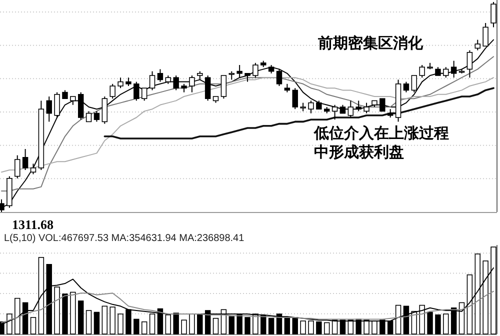 This screenshot has height=336, width=500. I want to click on annotation: 低位介入在上涨过程, so click(381, 133).